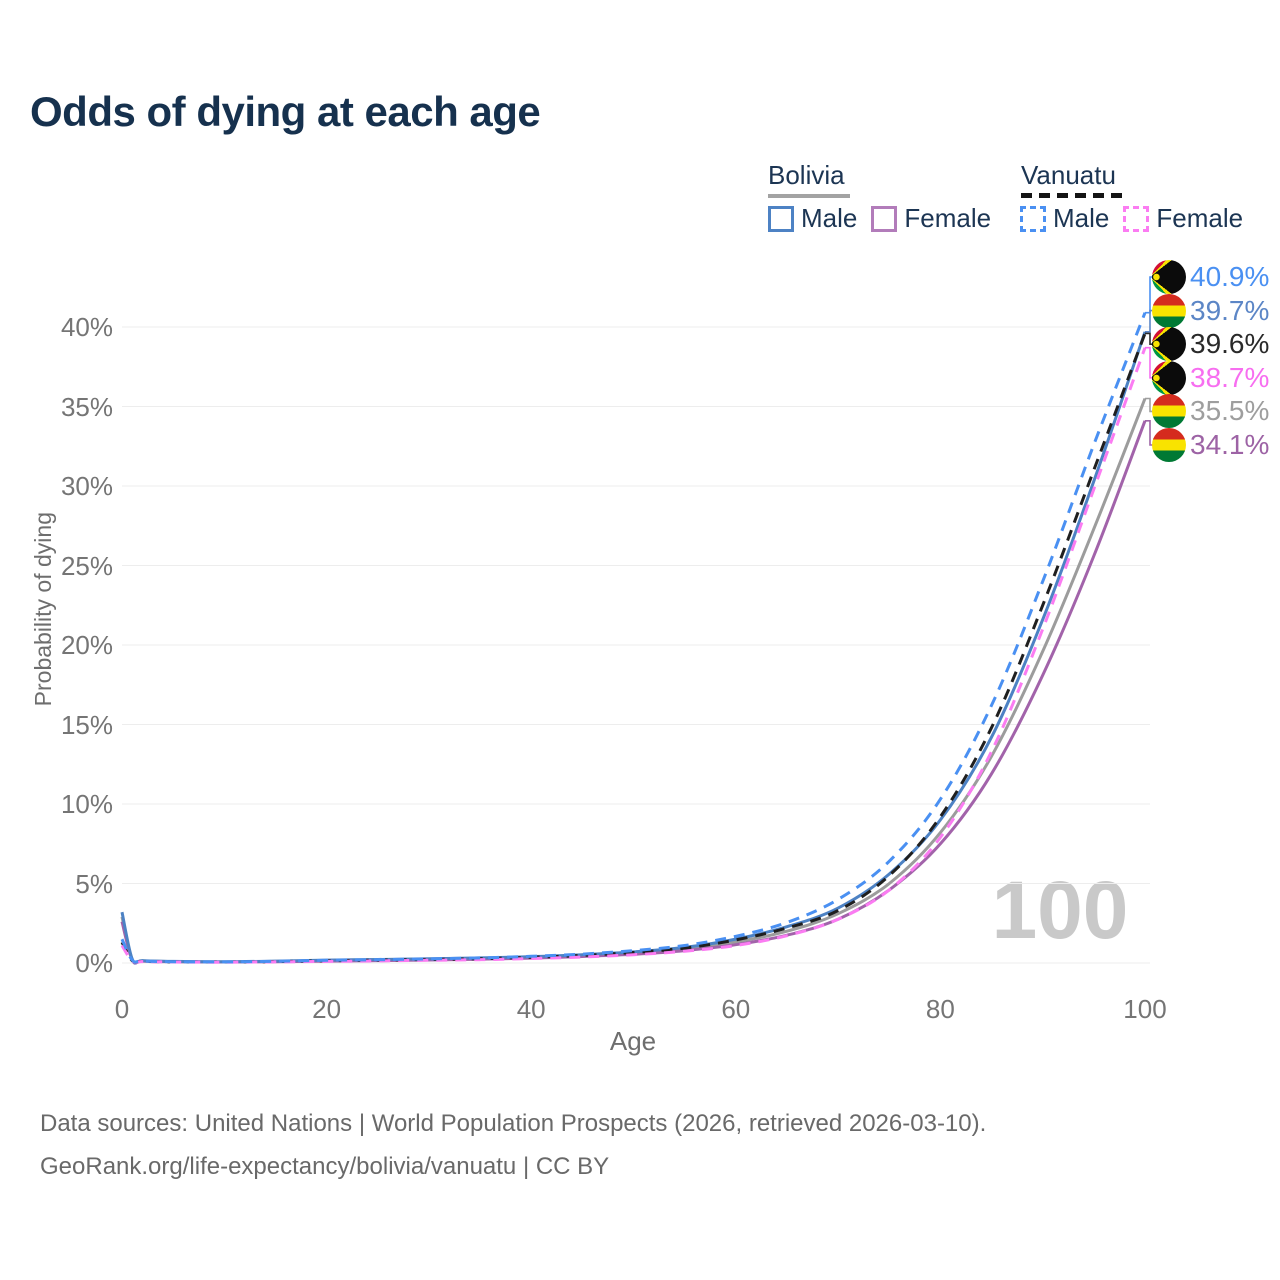 Image resolution: width=1280 pixels, height=1280 pixels. Describe the element at coordinates (1230, 276) in the screenshot. I see `end-label-value: 40.9%` at that location.